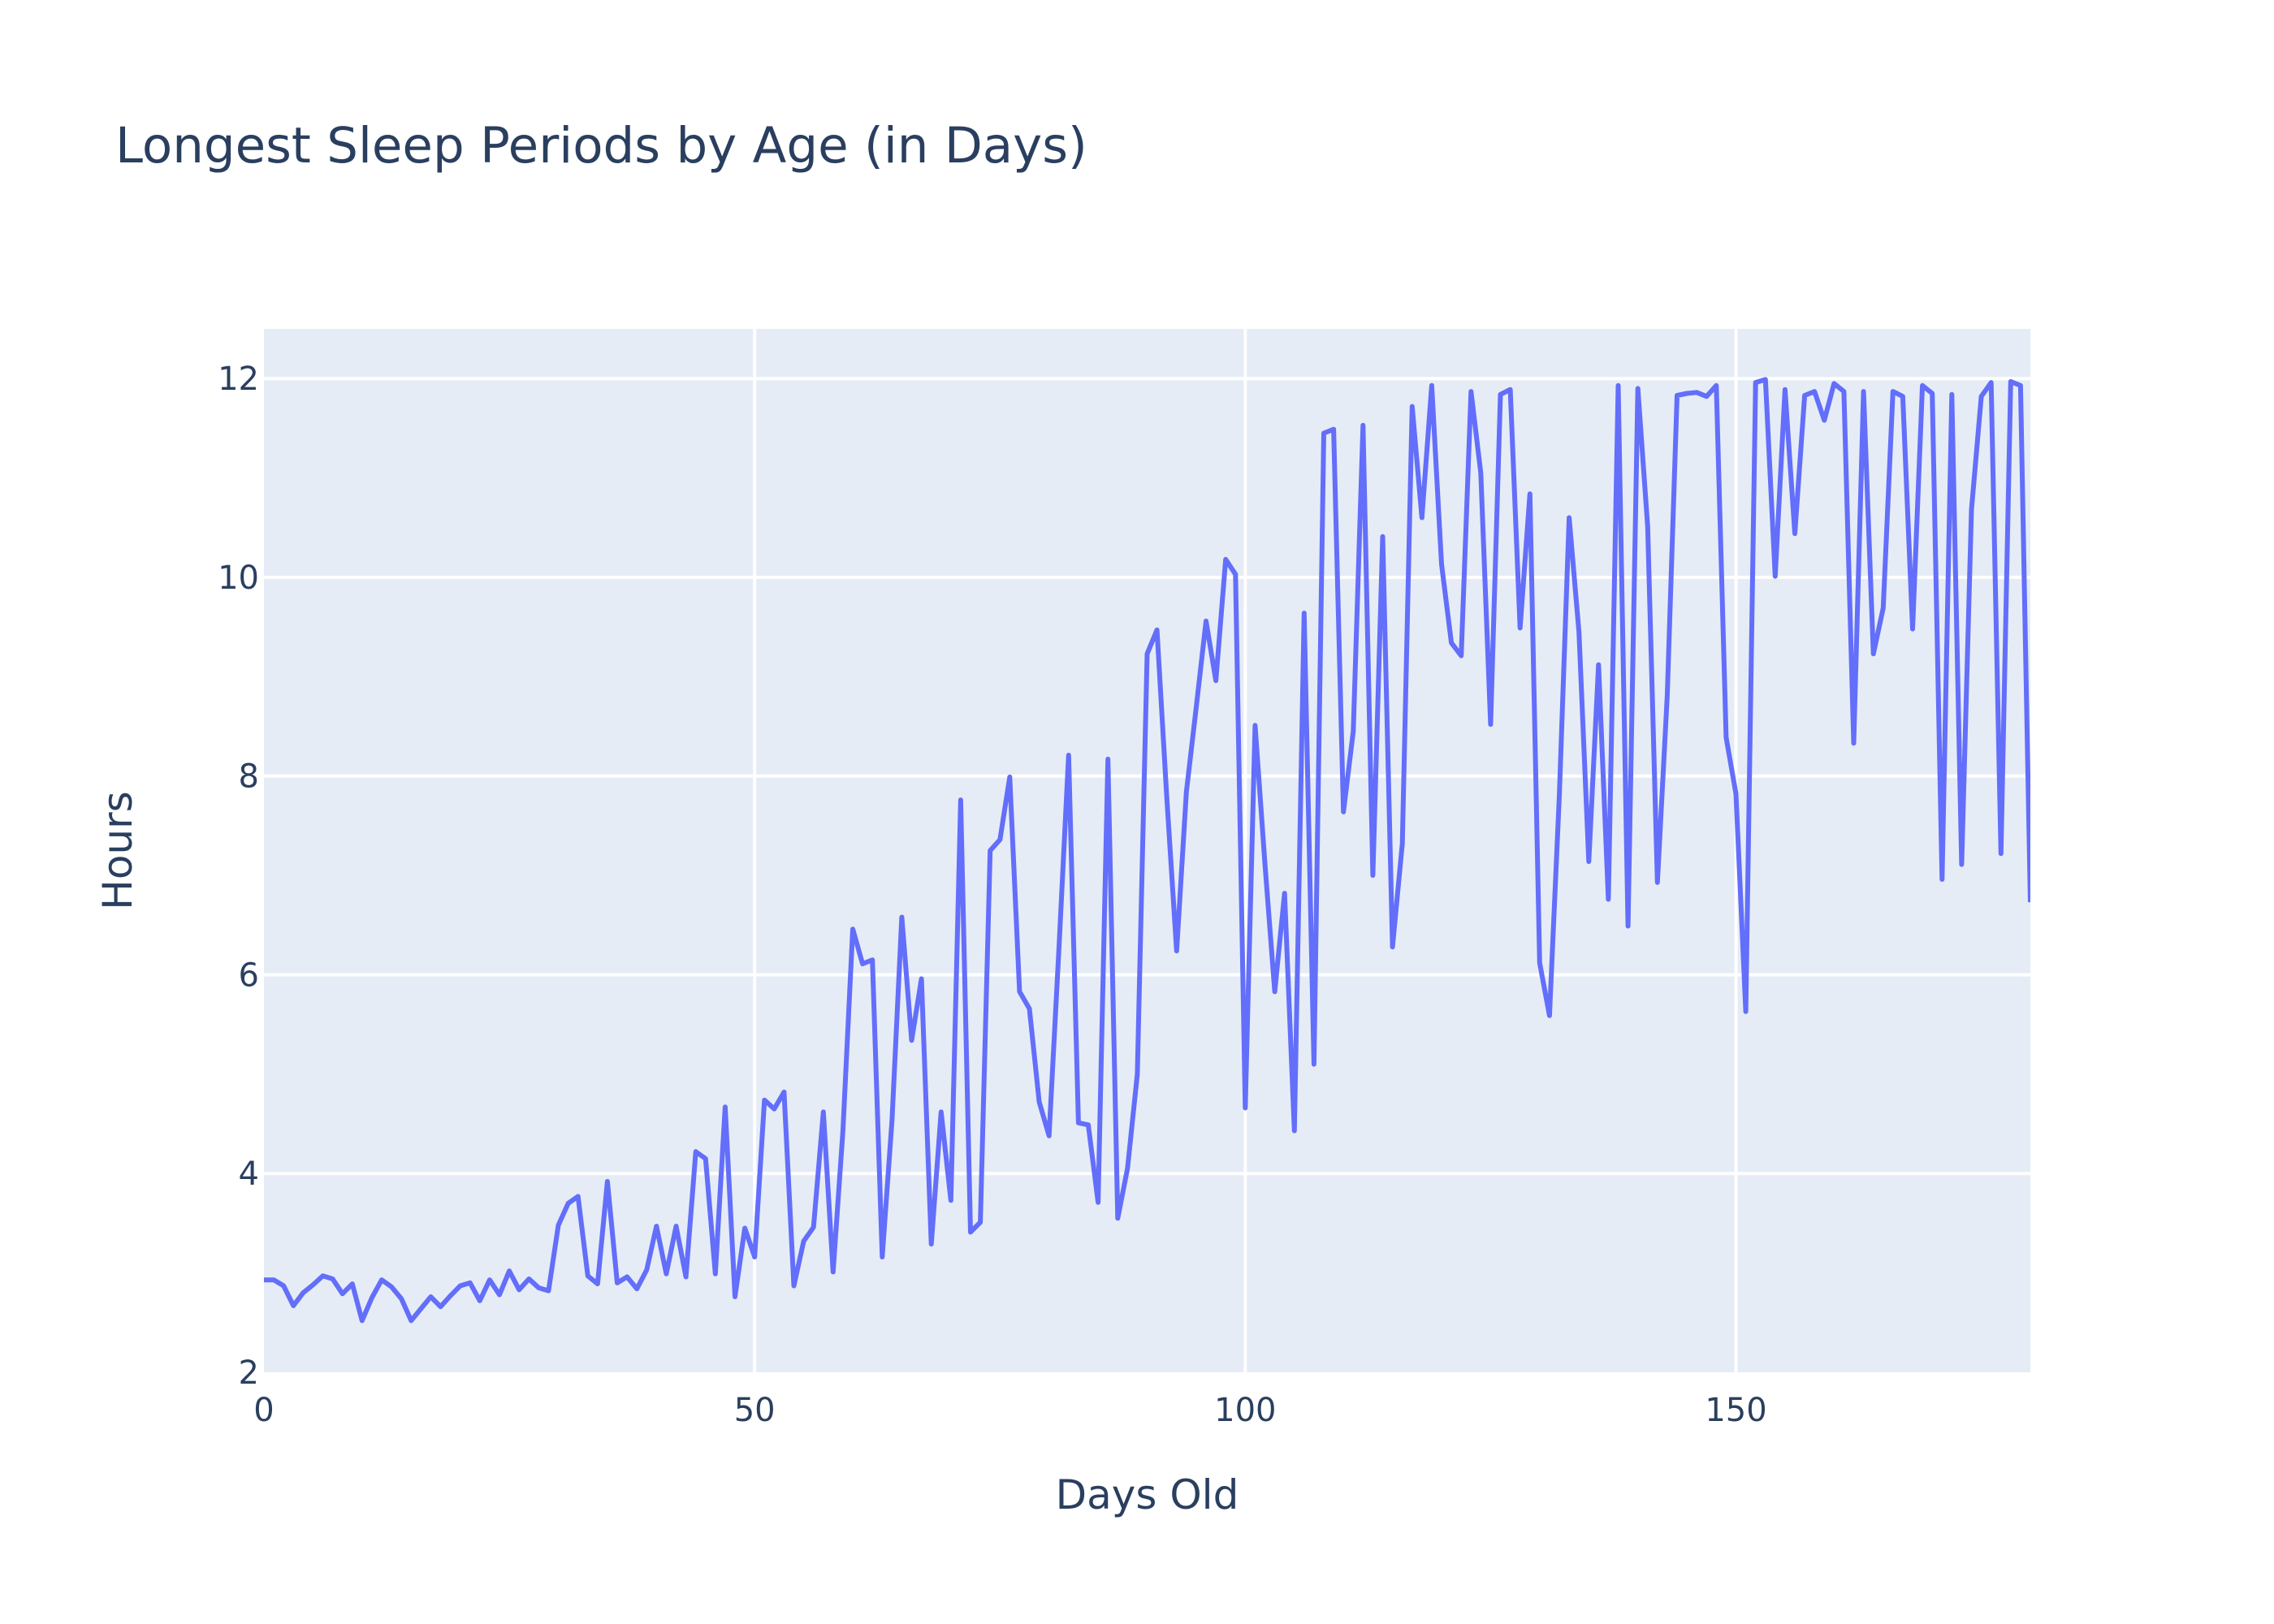 The image size is (2274, 1624). I want to click on x-tick-label: 0, so click(263, 1410).